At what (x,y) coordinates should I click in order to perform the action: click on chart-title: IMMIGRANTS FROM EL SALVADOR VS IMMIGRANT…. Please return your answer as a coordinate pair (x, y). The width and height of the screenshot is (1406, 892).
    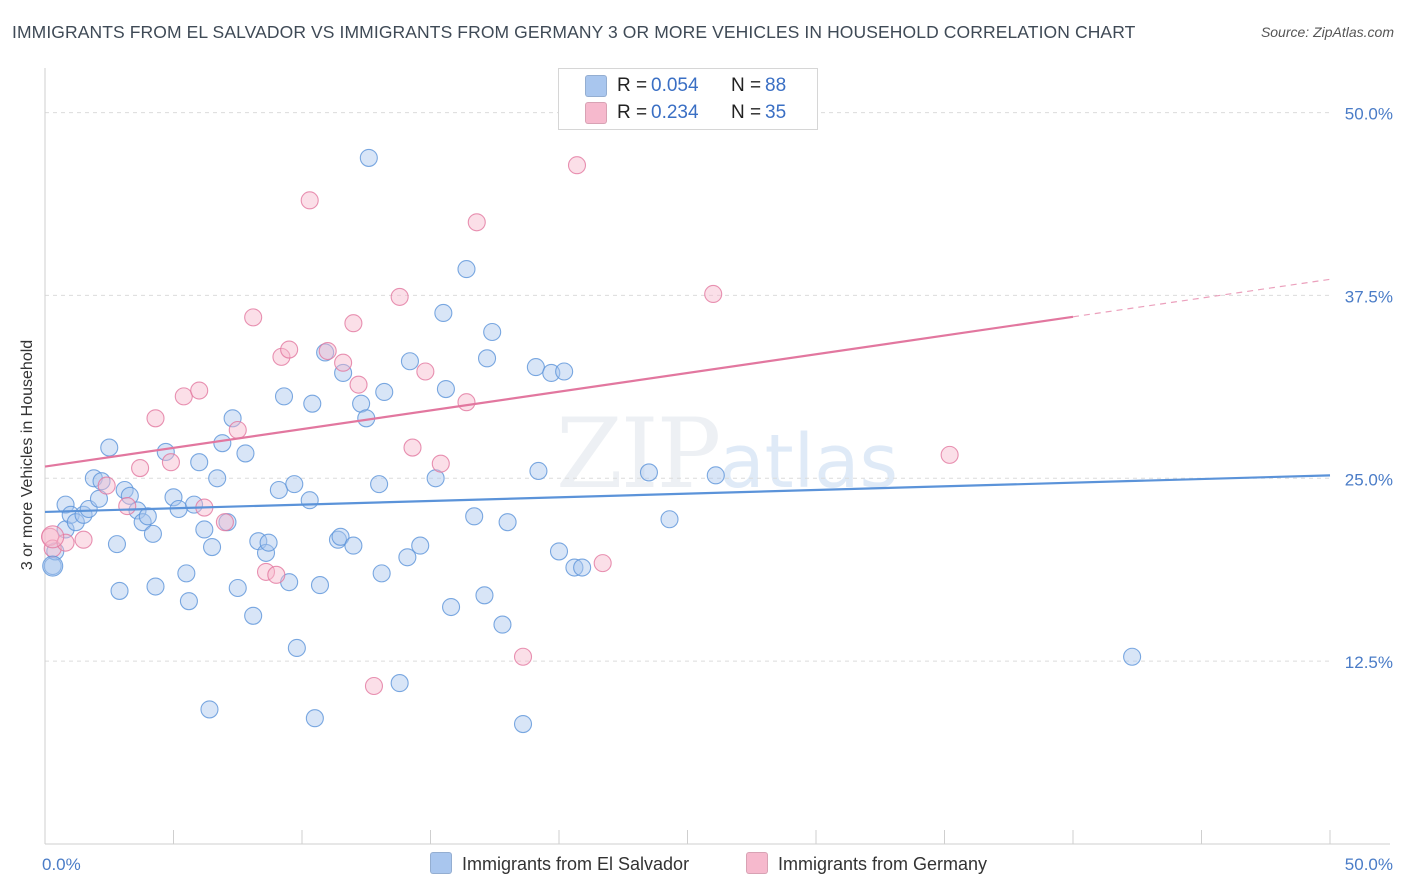
    Looking at the image, I should click on (574, 32).